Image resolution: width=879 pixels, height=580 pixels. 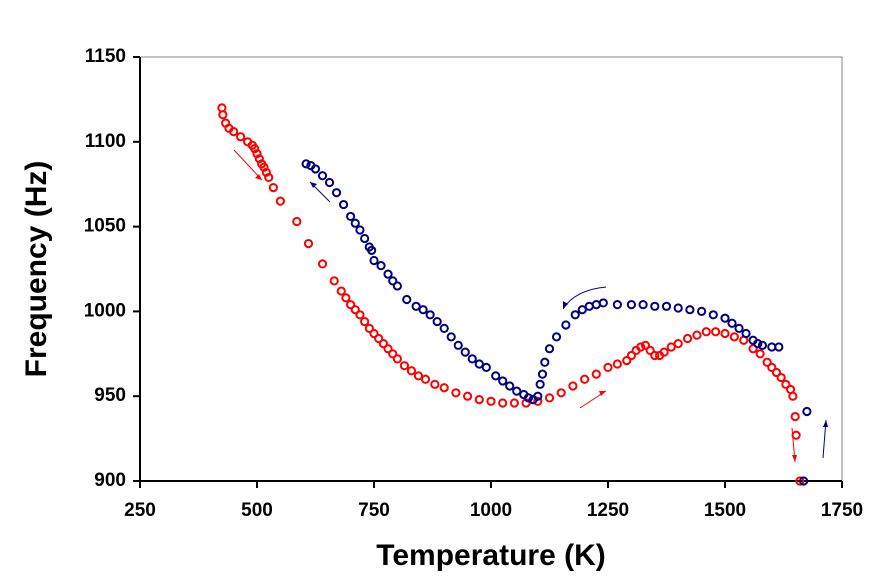 What do you see at coordinates (490, 555) in the screenshot?
I see `x-axis-title: Temperature (K)` at bounding box center [490, 555].